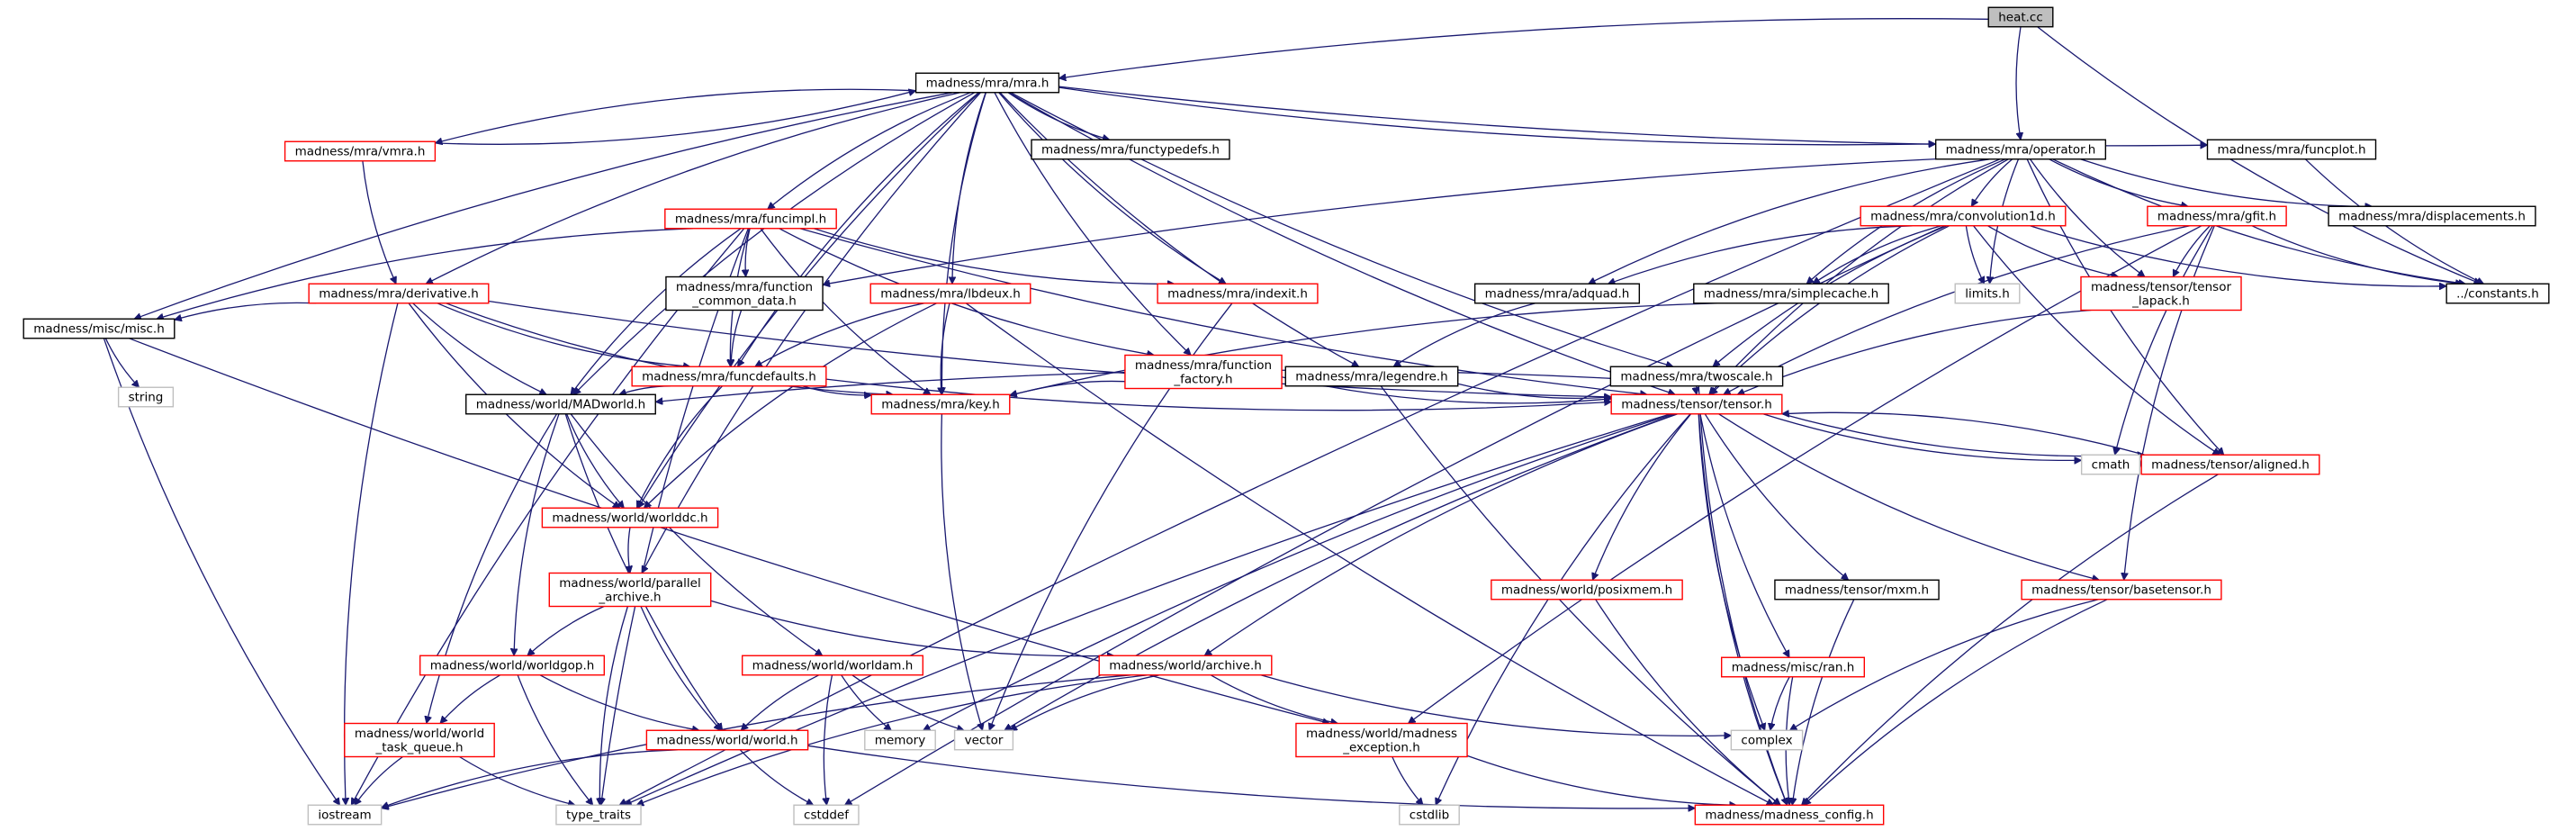 Image resolution: width=2576 pixels, height=831 pixels. Describe the element at coordinates (1696, 404) in the screenshot. I see `graph-node-tensor: madness/tensor/tensor.h` at that location.